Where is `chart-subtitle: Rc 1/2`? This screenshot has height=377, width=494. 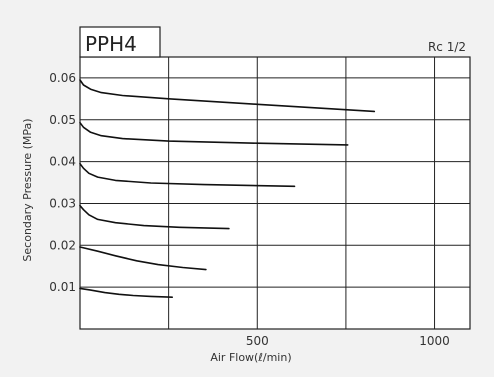 chart-subtitle: Rc 1/2 is located at coordinates (447, 47).